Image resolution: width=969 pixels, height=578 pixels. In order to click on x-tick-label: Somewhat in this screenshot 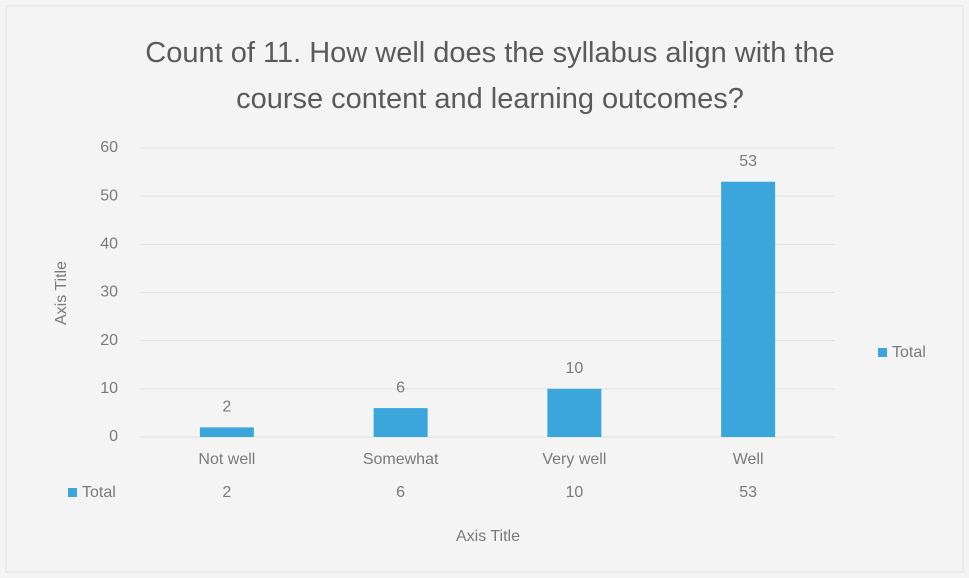, I will do `click(401, 459)`.